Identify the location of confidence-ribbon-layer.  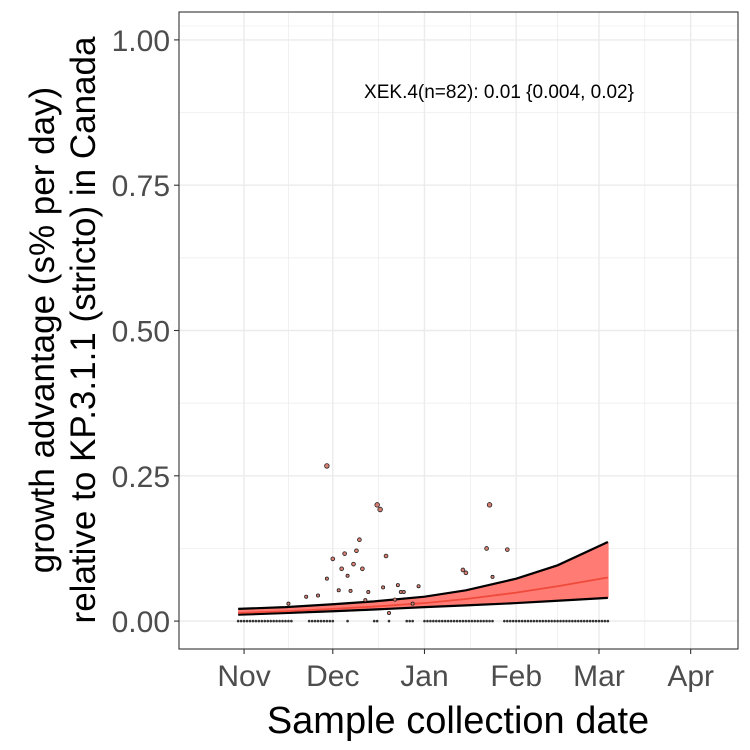
(423, 578).